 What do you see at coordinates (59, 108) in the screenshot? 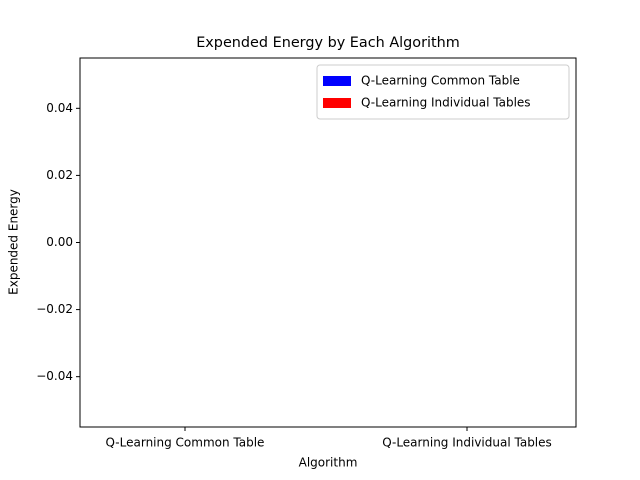
I see `y-tick-label: 0.04` at bounding box center [59, 108].